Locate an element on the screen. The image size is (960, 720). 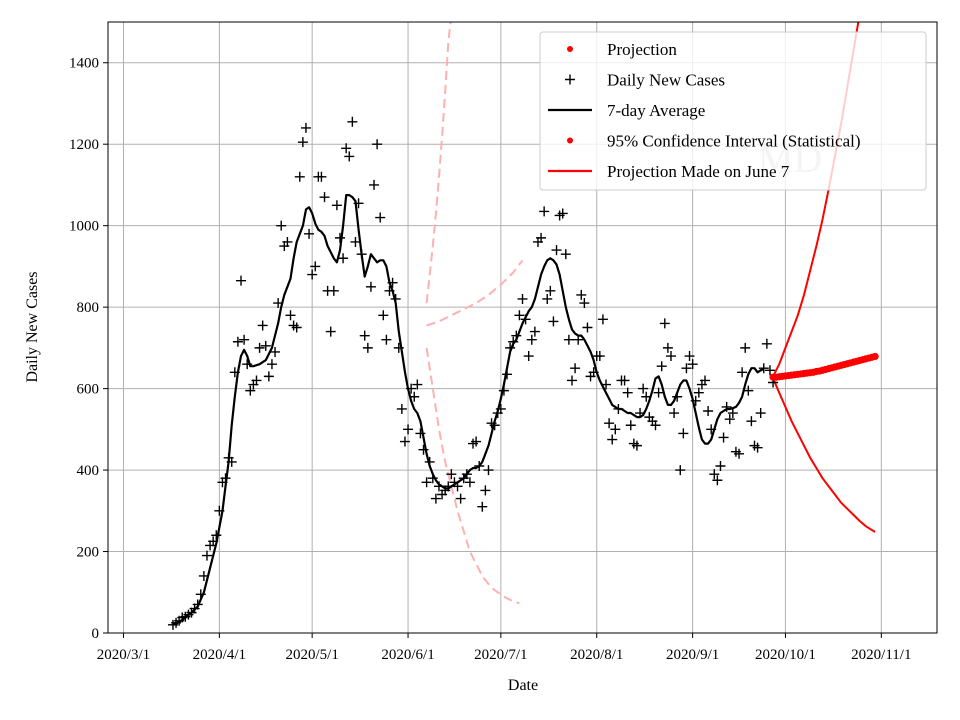
y-tick-label: 1000 is located at coordinates (84, 227).